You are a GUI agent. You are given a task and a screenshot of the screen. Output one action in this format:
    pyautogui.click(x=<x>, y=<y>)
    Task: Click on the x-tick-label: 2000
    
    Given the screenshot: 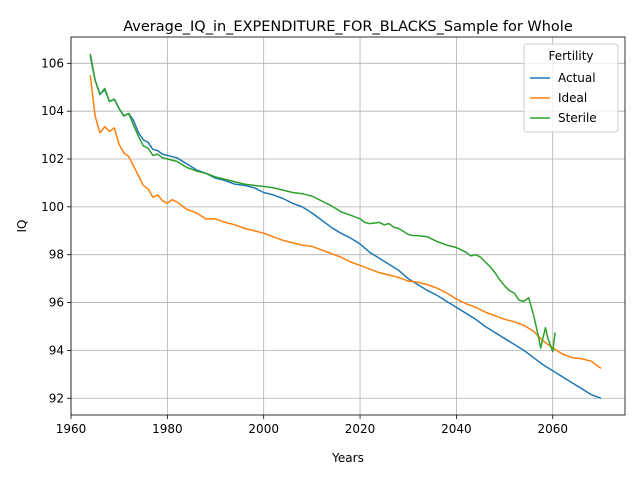 What is the action you would take?
    pyautogui.click(x=263, y=429)
    